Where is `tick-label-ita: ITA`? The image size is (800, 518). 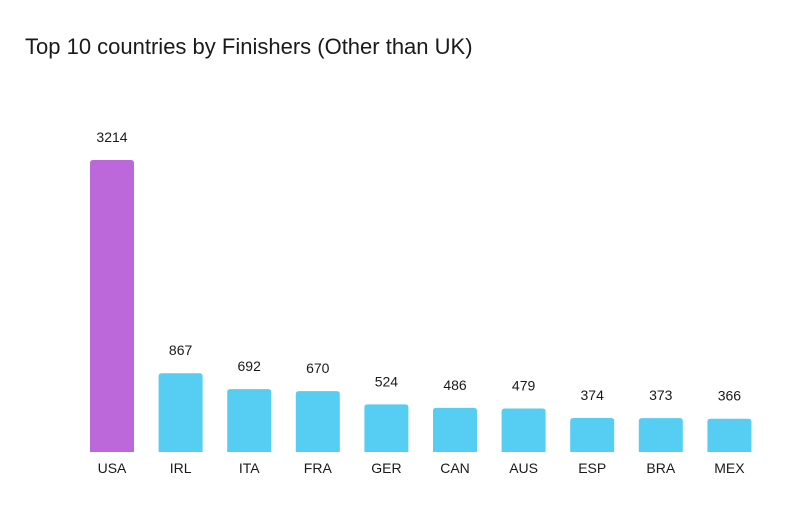 tick-label-ita: ITA is located at coordinates (249, 468).